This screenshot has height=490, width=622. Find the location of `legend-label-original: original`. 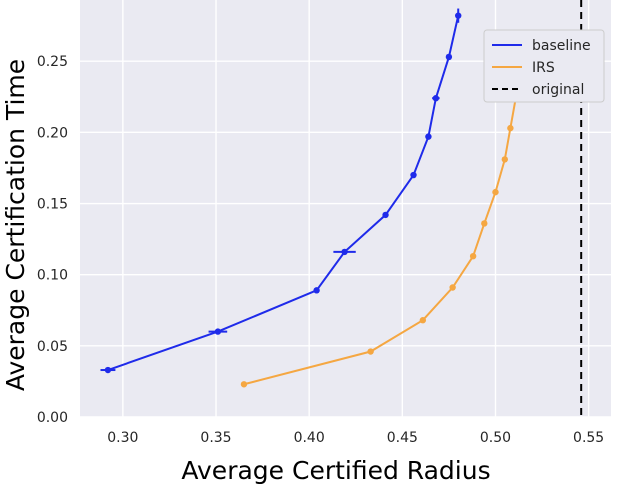

legend-label-original: original is located at coordinates (558, 90).